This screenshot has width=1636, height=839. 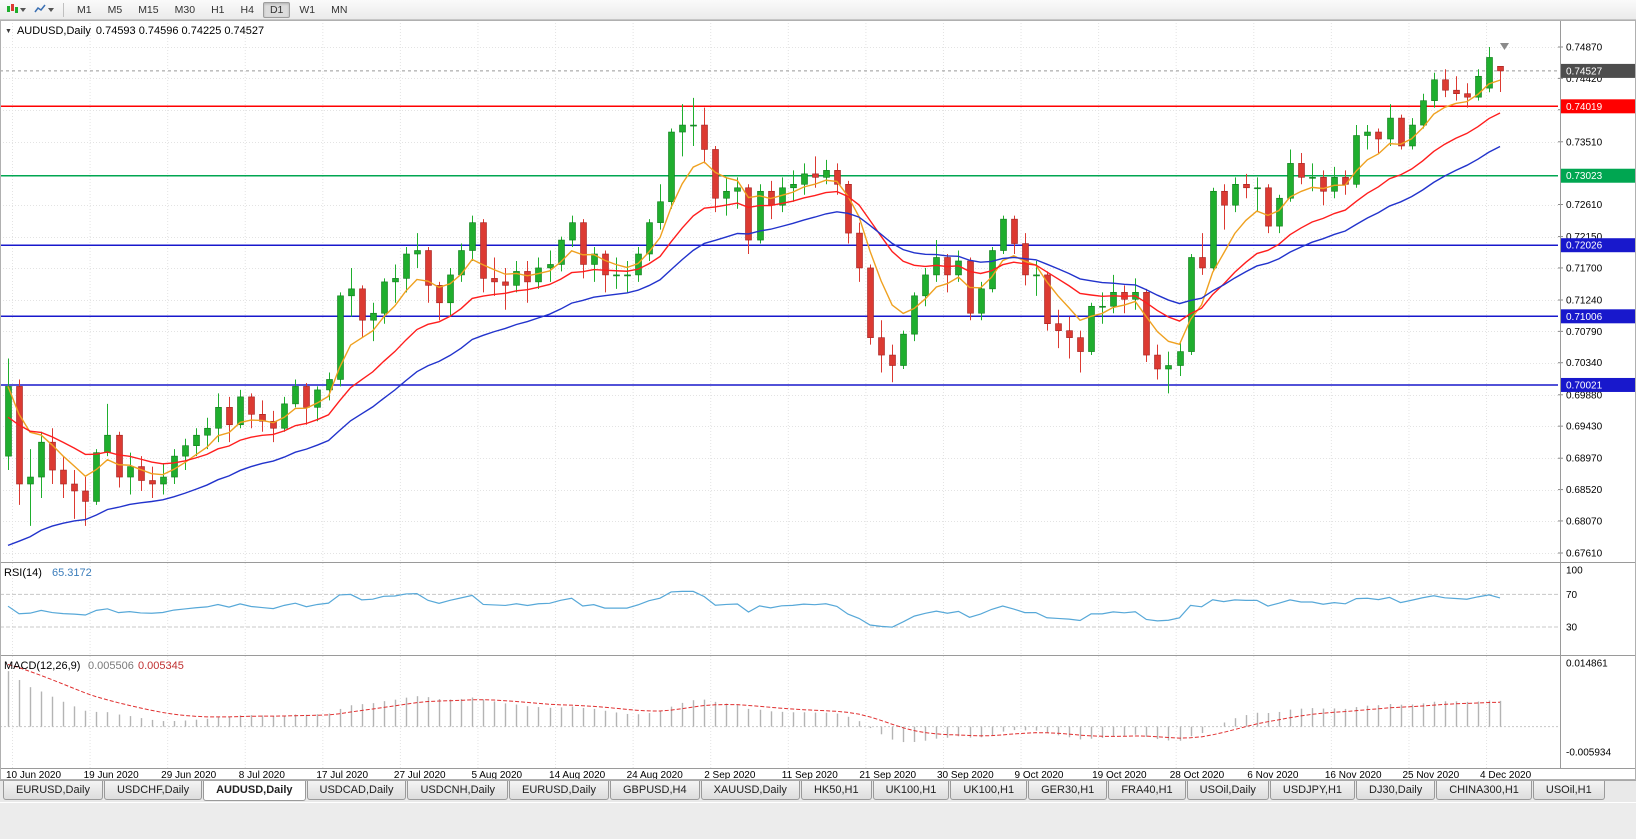 I want to click on svg-text: 65.3172, so click(x=72, y=573).